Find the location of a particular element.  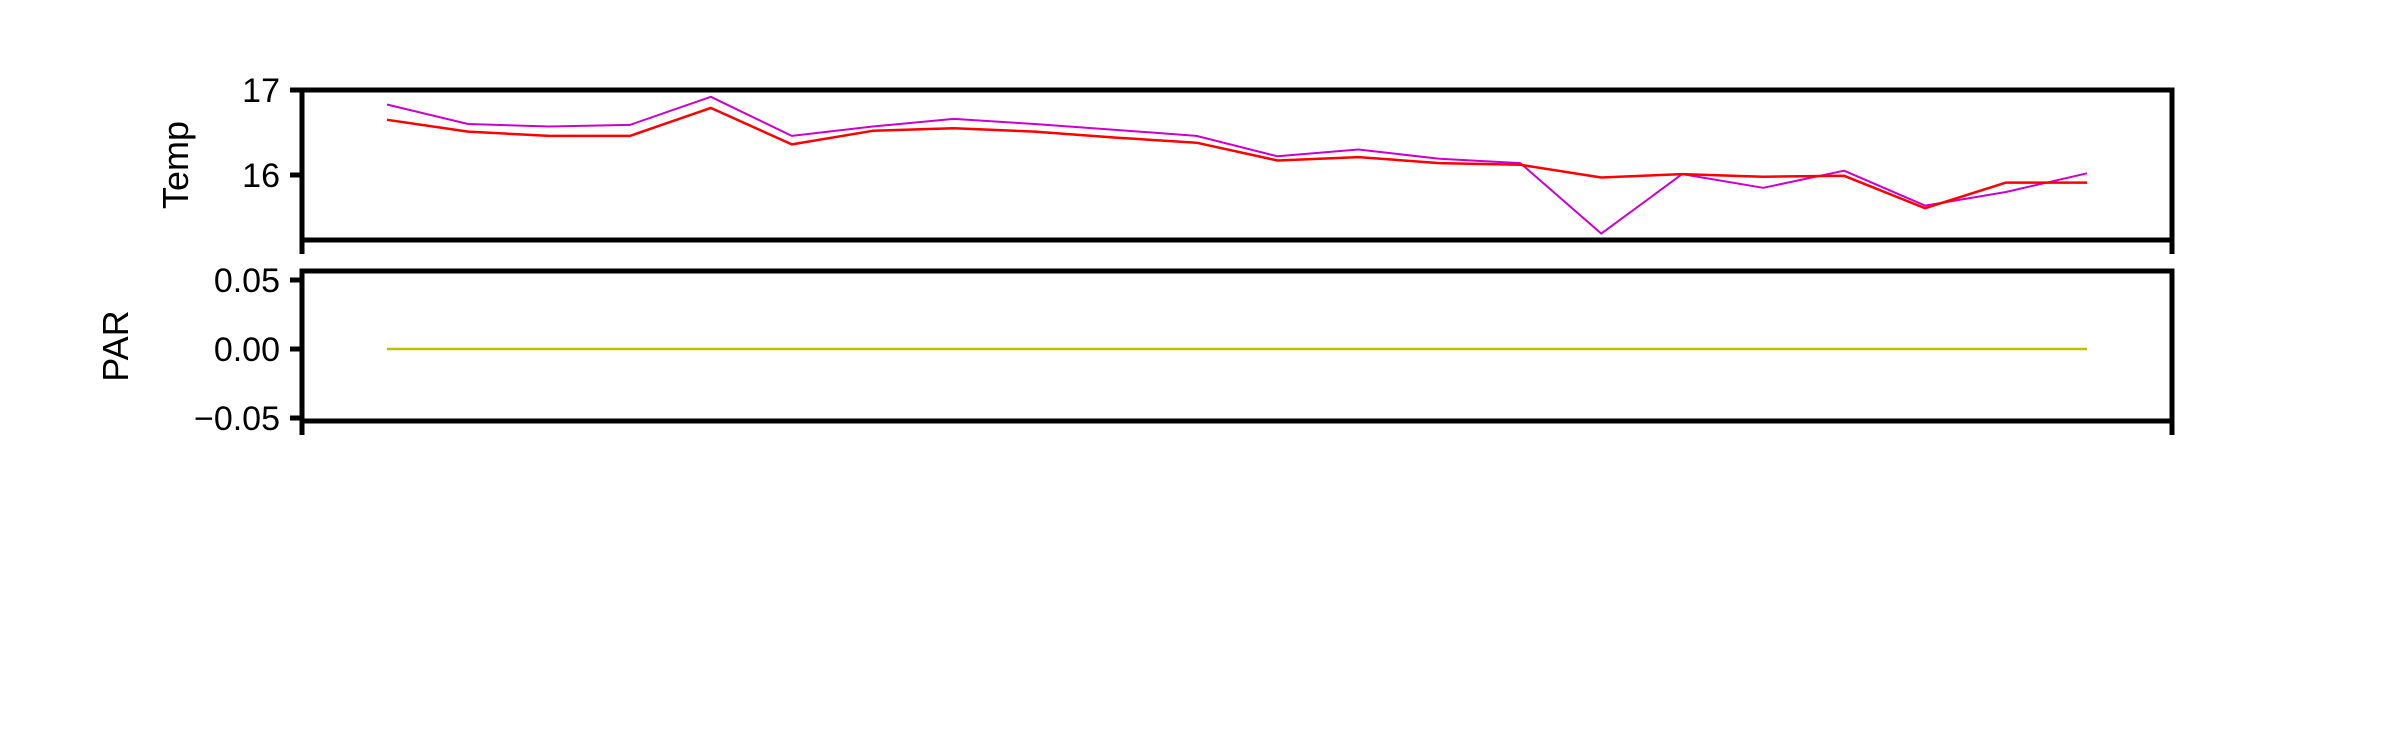

y-tick-label: −0.05 is located at coordinates (237, 419).